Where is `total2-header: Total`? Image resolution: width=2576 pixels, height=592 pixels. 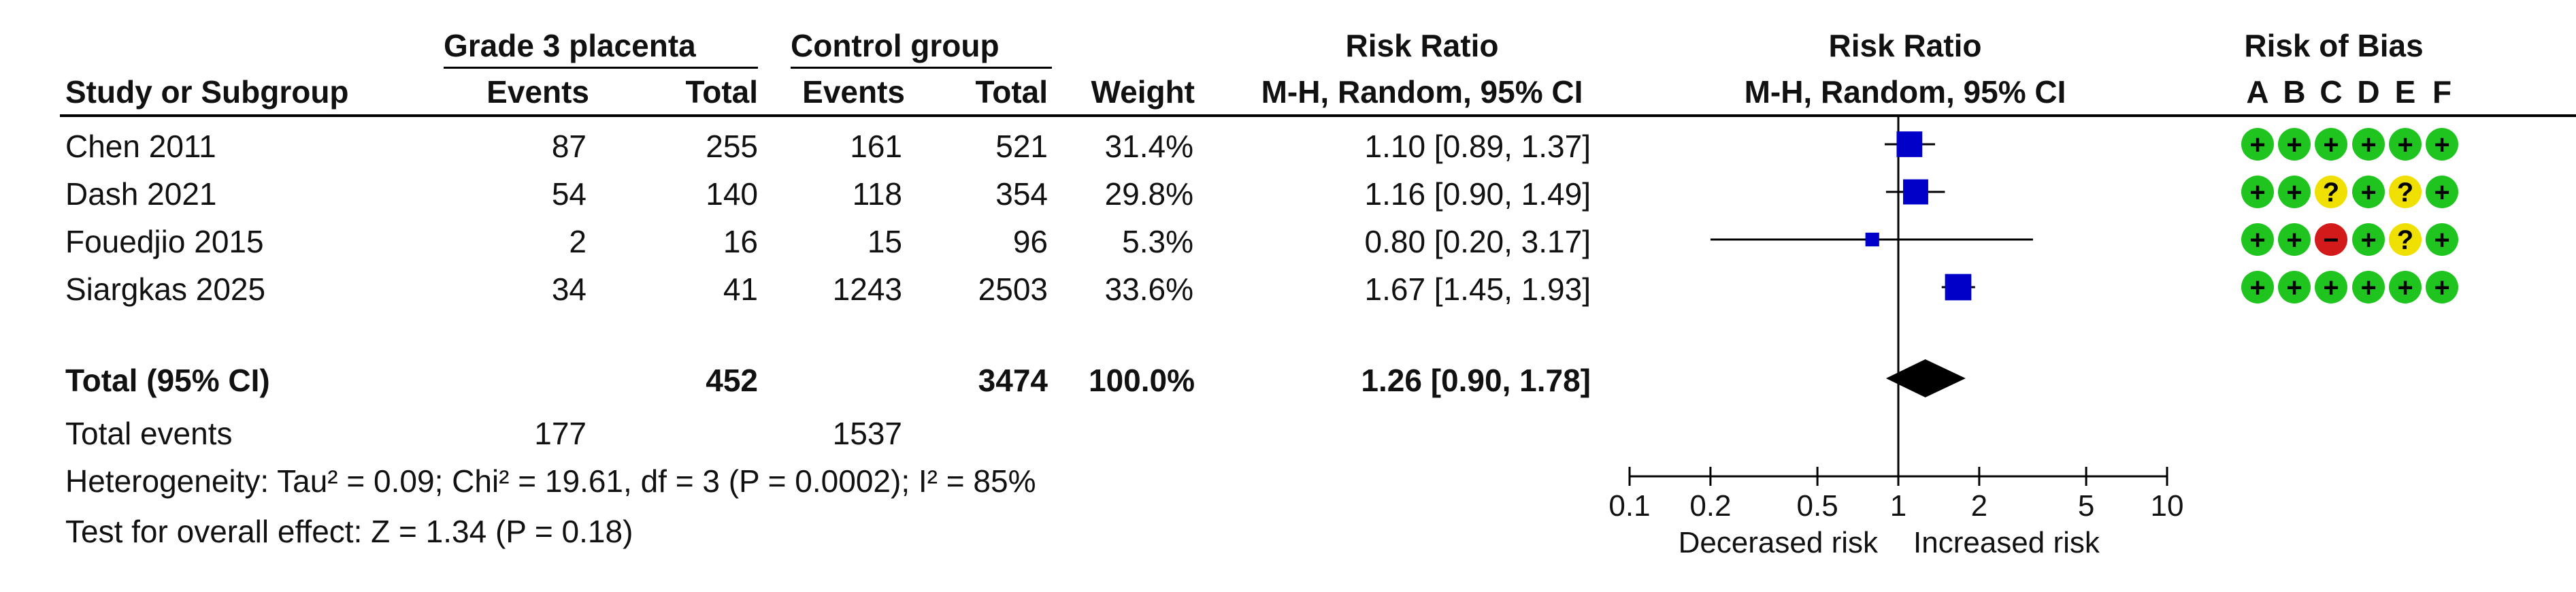
total2-header: Total is located at coordinates (1012, 92).